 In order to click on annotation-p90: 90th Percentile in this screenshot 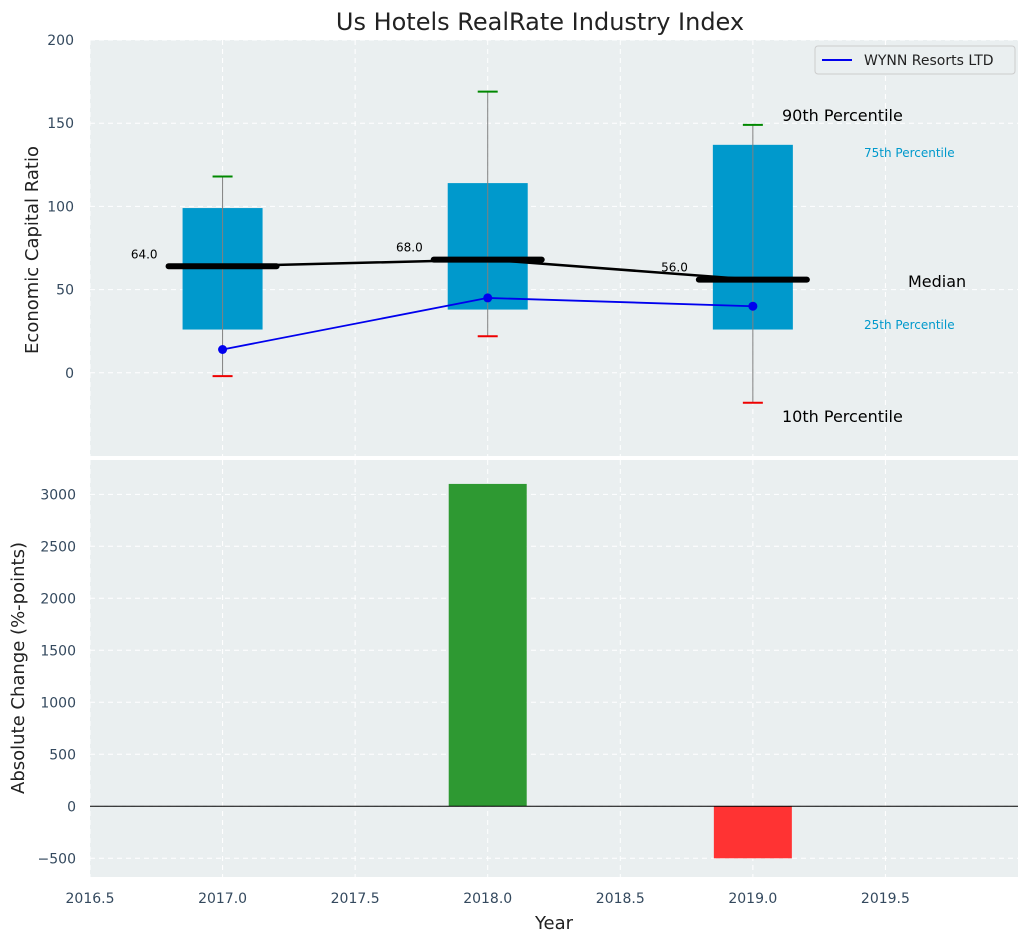, I will do `click(842, 115)`.